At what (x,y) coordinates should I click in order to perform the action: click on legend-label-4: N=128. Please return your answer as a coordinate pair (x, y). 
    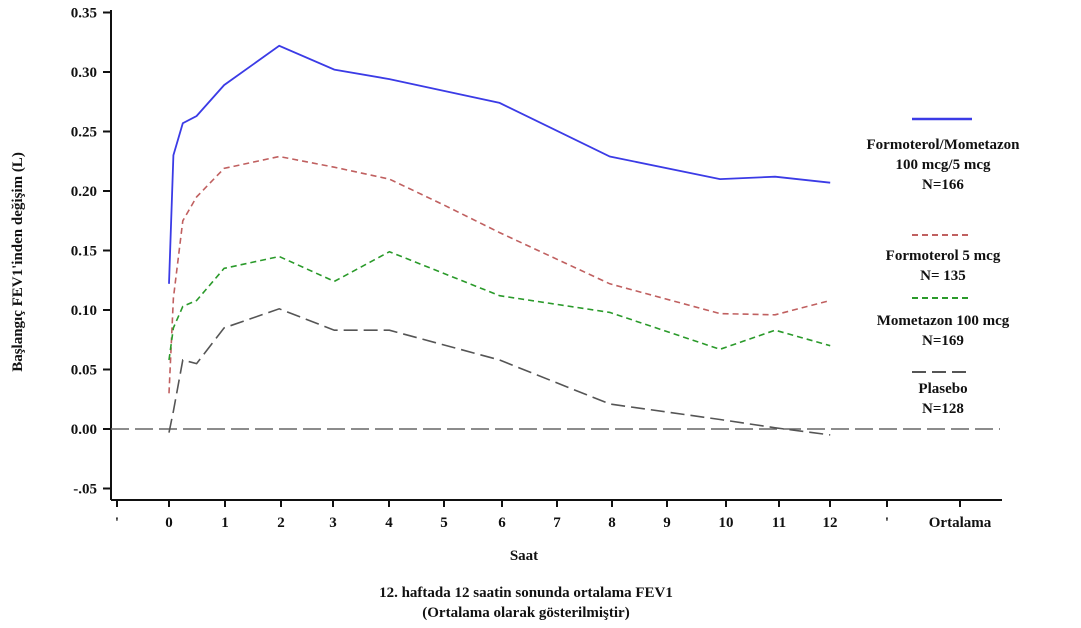
    Looking at the image, I should click on (943, 409).